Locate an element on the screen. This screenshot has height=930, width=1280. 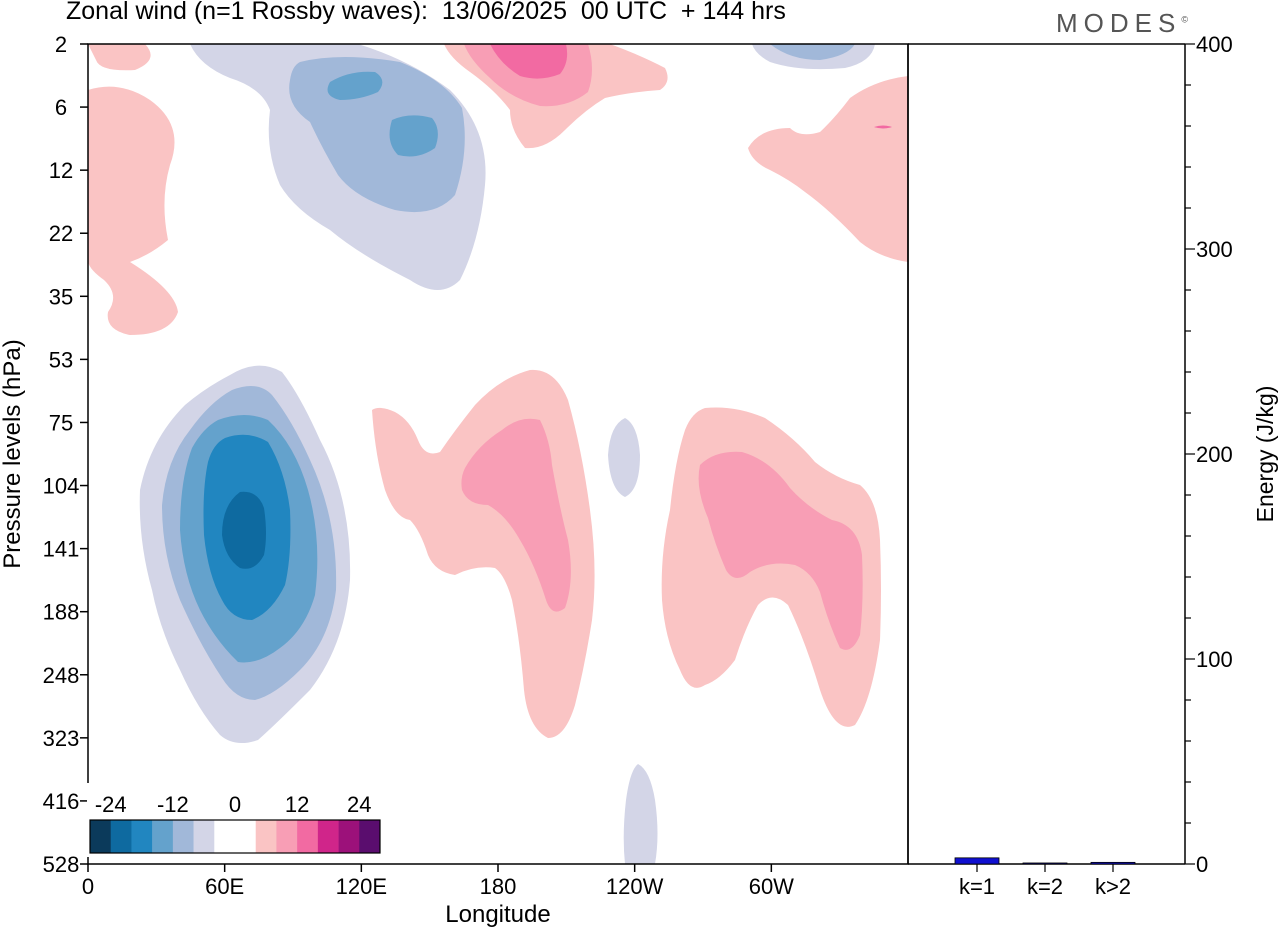
energy-axis: 0 100 200 300 400 is located at coordinates (1209, 454).